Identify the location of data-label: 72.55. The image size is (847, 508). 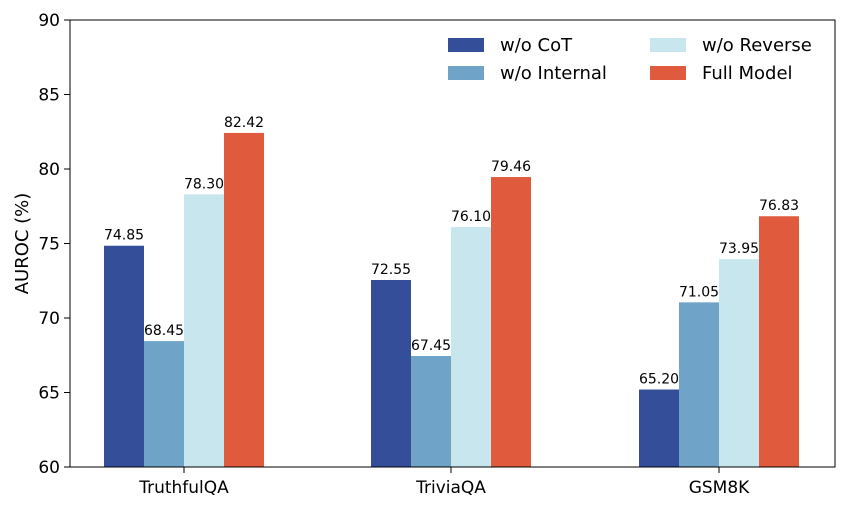
(391, 270).